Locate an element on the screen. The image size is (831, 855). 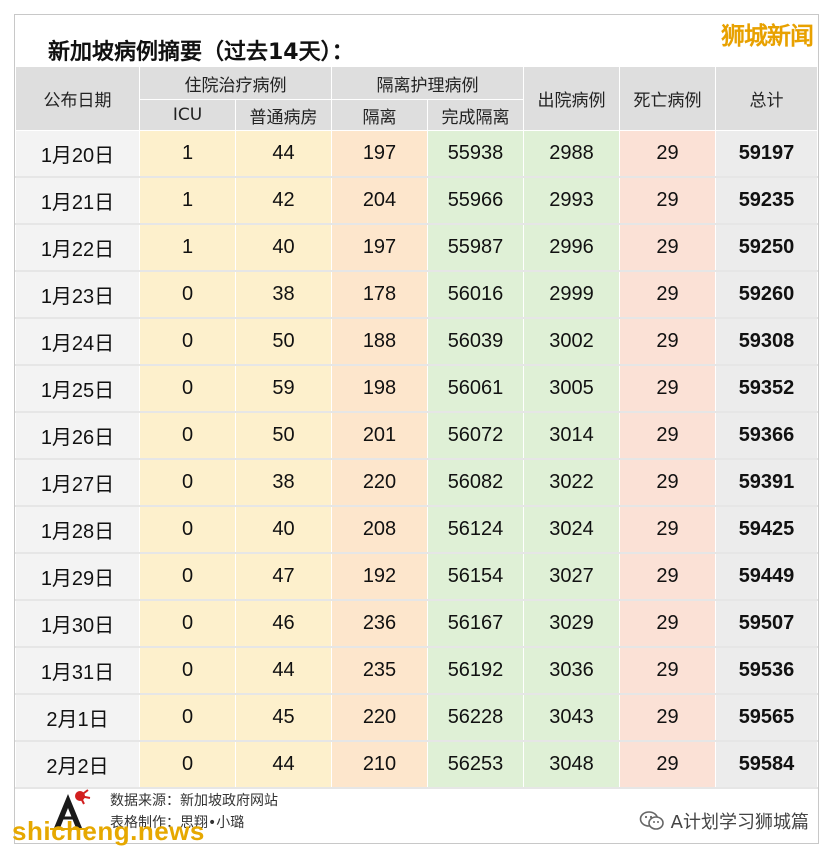
header-isolation-group: 隔离护理病例 is located at coordinates (427, 83).